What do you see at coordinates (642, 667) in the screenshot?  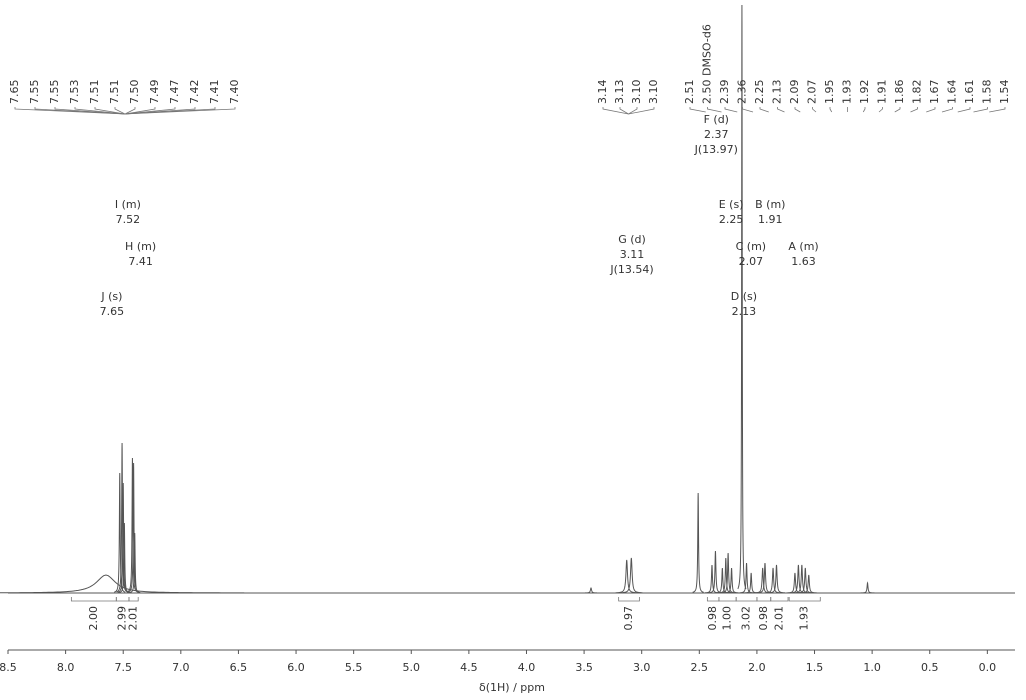 I see `x-tick-label: 3.0` at bounding box center [642, 667].